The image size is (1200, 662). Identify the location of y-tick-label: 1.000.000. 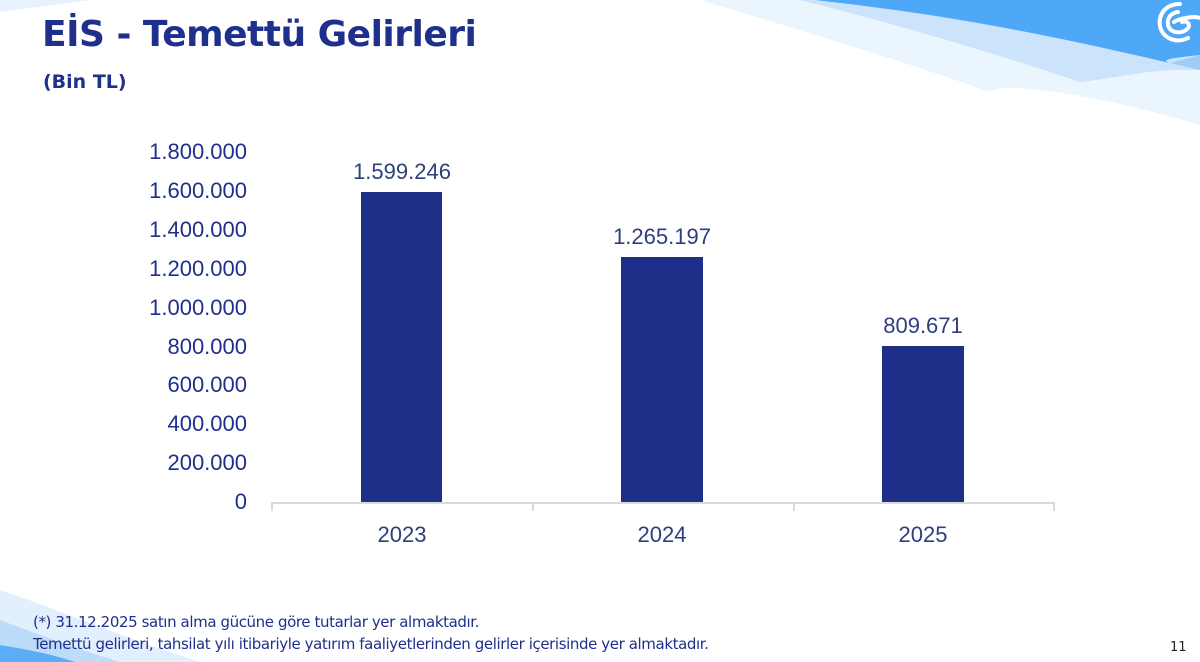
(198, 307).